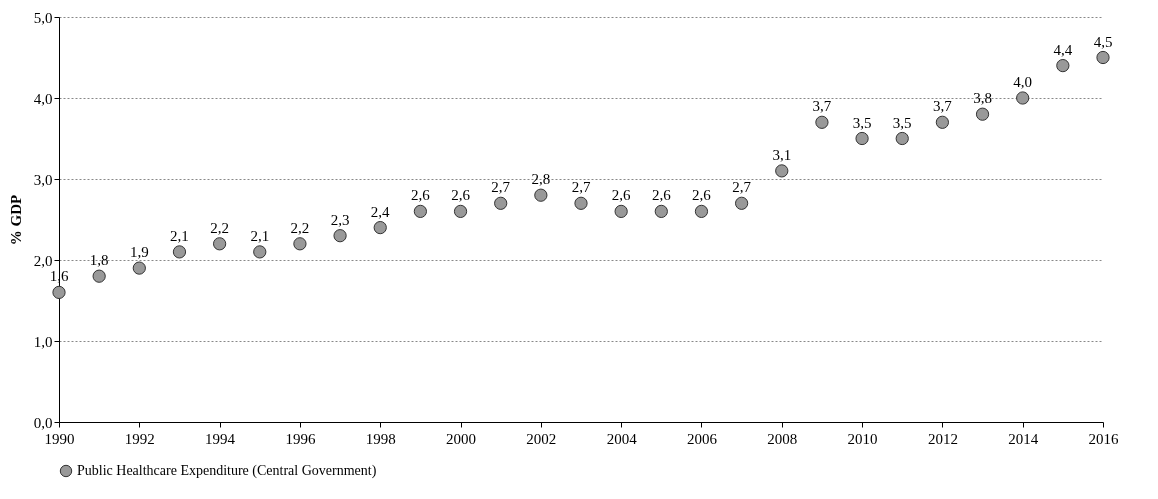  What do you see at coordinates (380, 211) in the screenshot?
I see `data-label: 2,4` at bounding box center [380, 211].